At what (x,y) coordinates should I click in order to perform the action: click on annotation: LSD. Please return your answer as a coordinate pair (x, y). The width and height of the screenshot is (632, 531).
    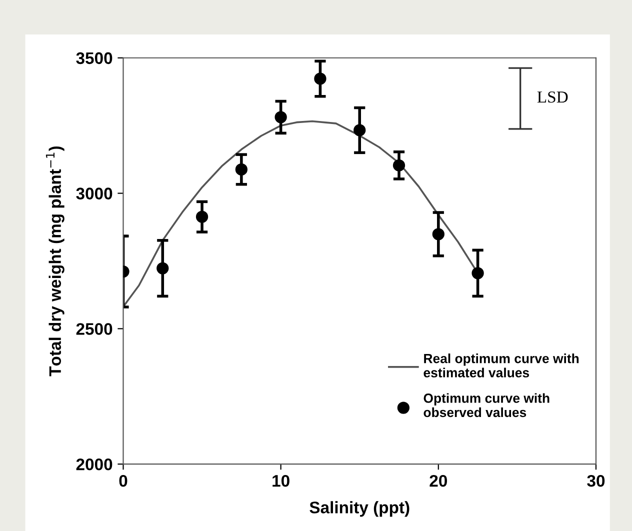
    Looking at the image, I should click on (552, 97).